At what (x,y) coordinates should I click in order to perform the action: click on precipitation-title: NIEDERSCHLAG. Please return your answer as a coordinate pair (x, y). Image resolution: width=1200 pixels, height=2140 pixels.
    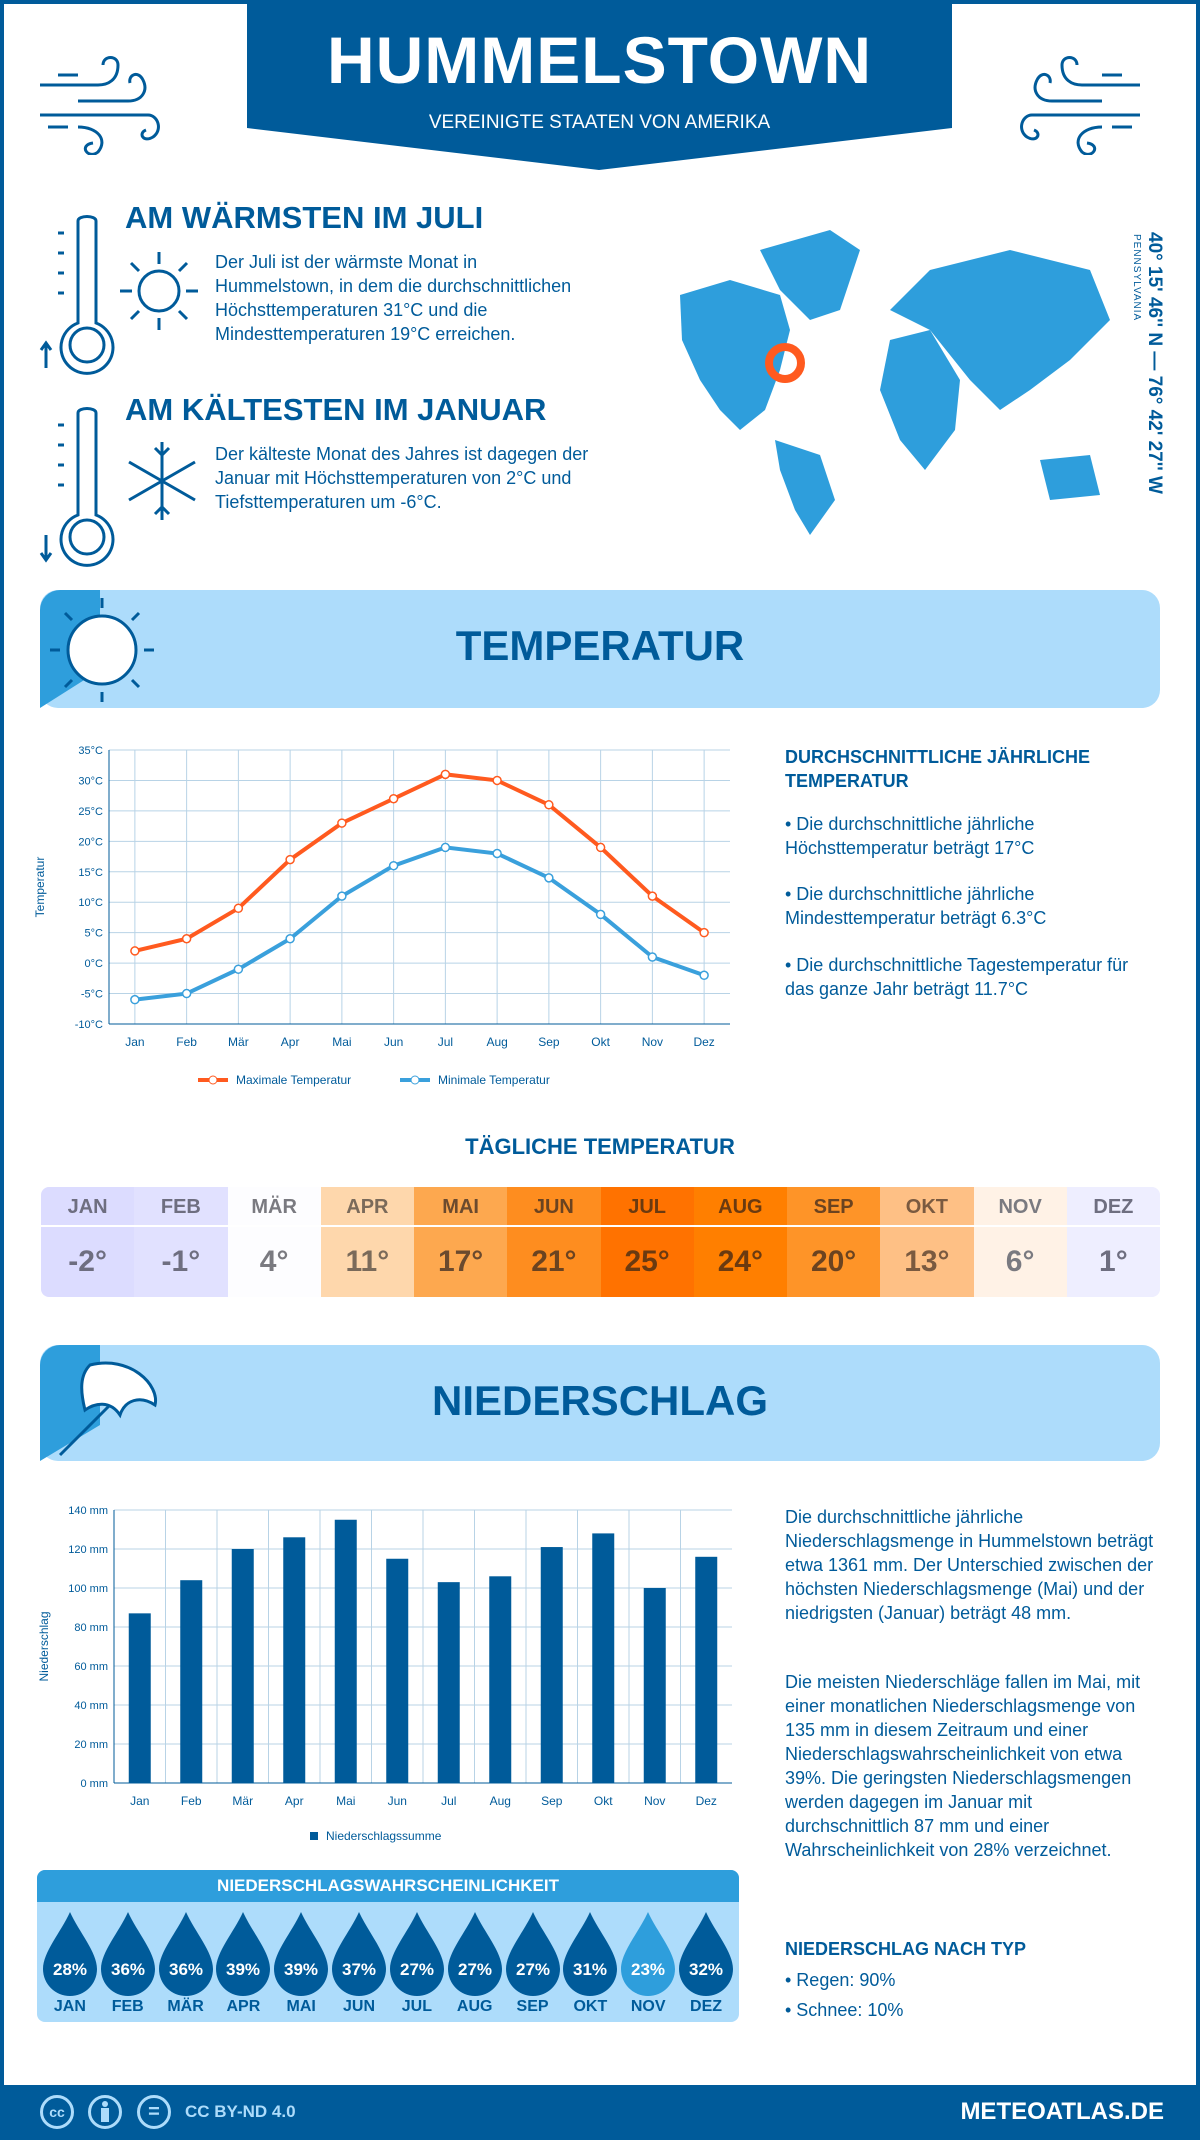
    Looking at the image, I should click on (600, 1400).